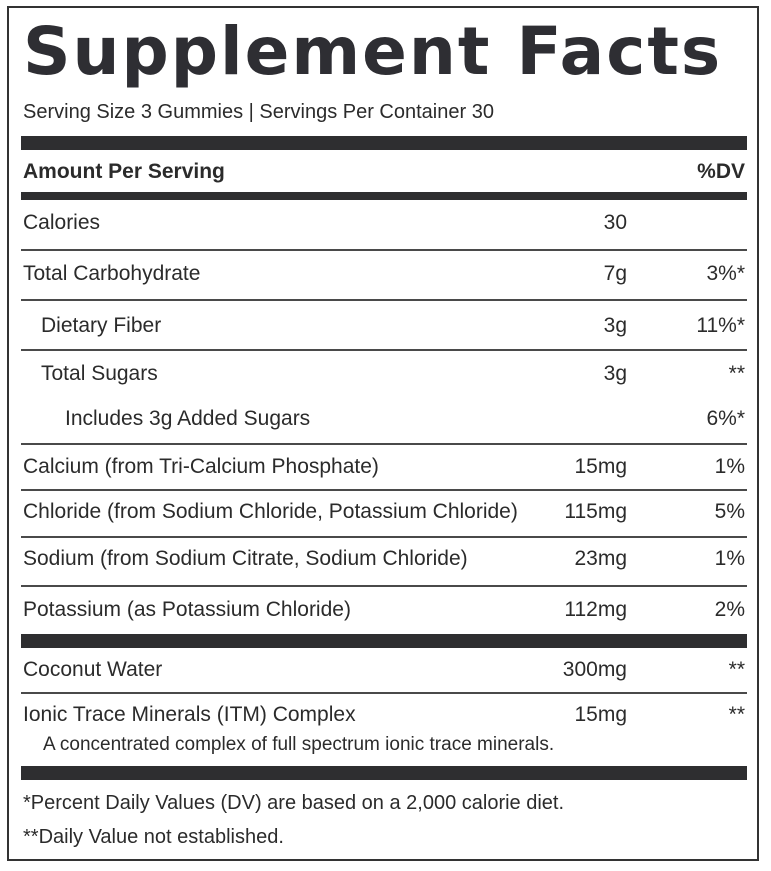 This screenshot has width=771, height=871. What do you see at coordinates (720, 325) in the screenshot?
I see `nutrient-dv: 11%*` at bounding box center [720, 325].